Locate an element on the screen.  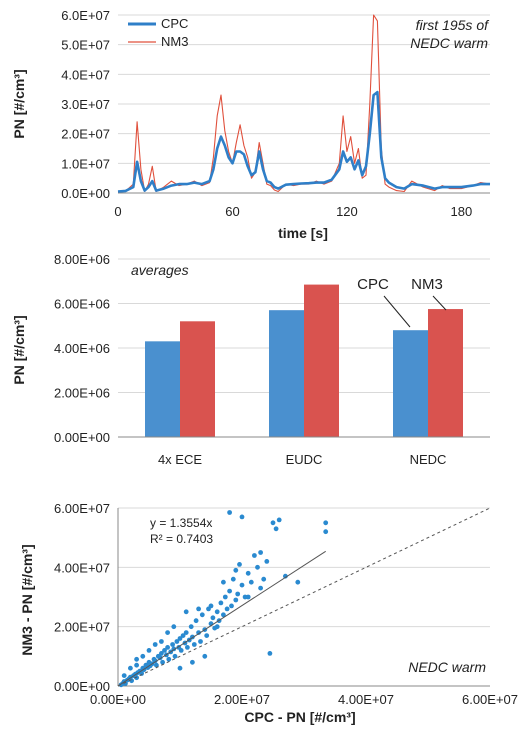
timeseries-y-axis-title: PN [#/cm³] is located at coordinates (19, 103).